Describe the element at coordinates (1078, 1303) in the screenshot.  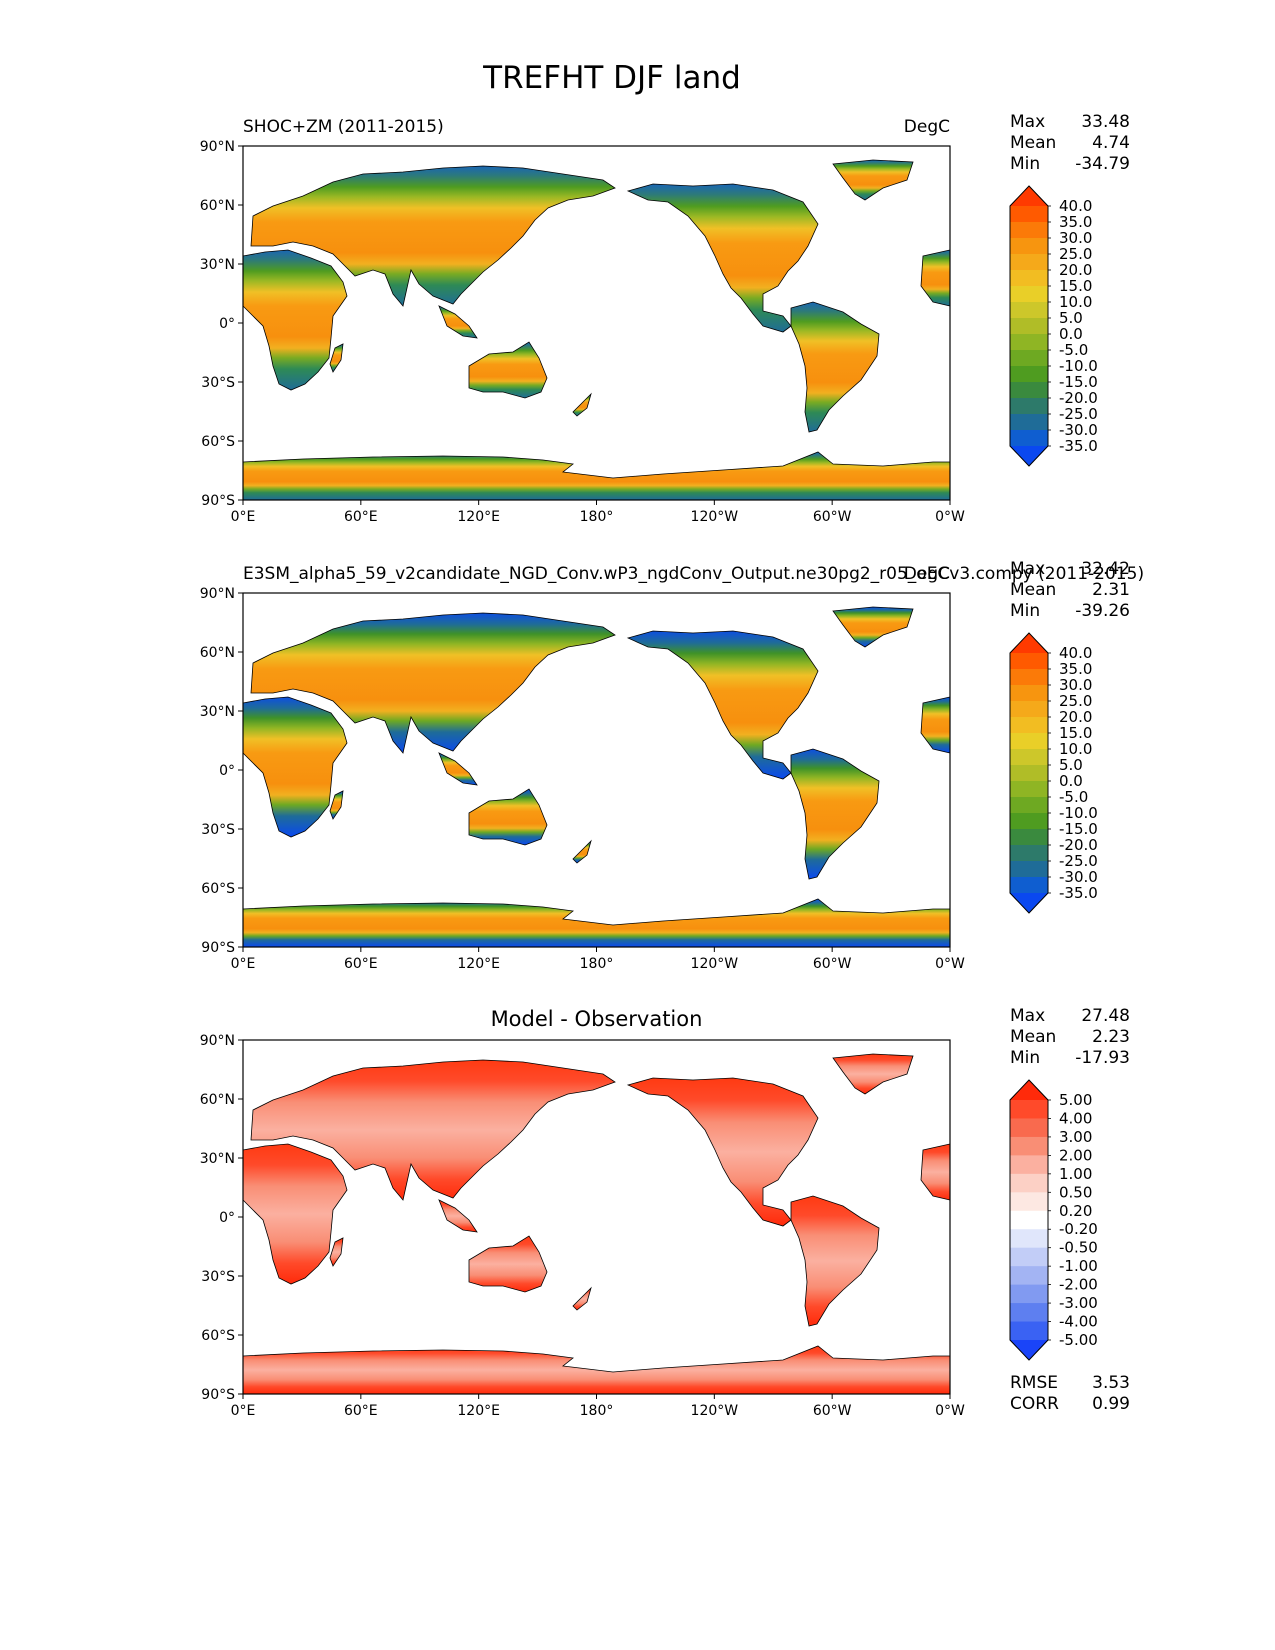
I see `colorbar-tick-label: -3.00` at that location.